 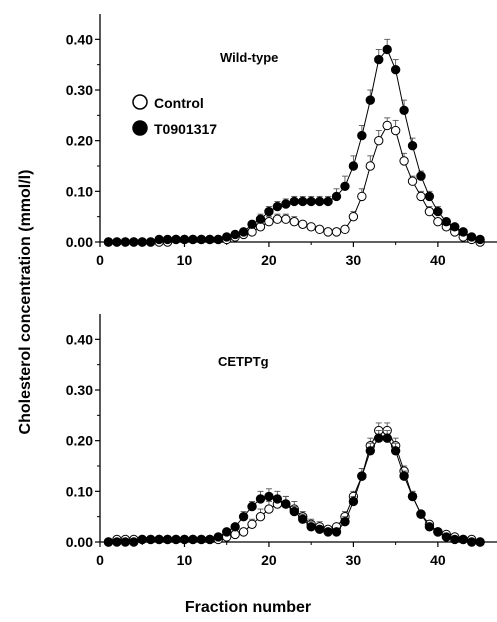 What do you see at coordinates (185, 129) in the screenshot?
I see `legend-treated-label: T0901317` at bounding box center [185, 129].